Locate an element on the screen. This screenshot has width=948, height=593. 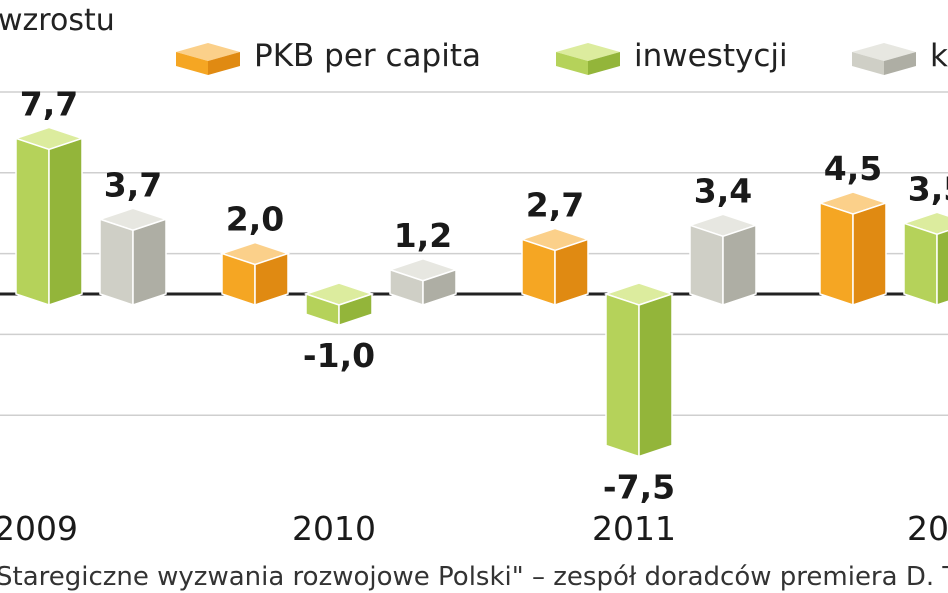
legend: PKB per capita inwestycji ko is located at coordinates (562, 56).